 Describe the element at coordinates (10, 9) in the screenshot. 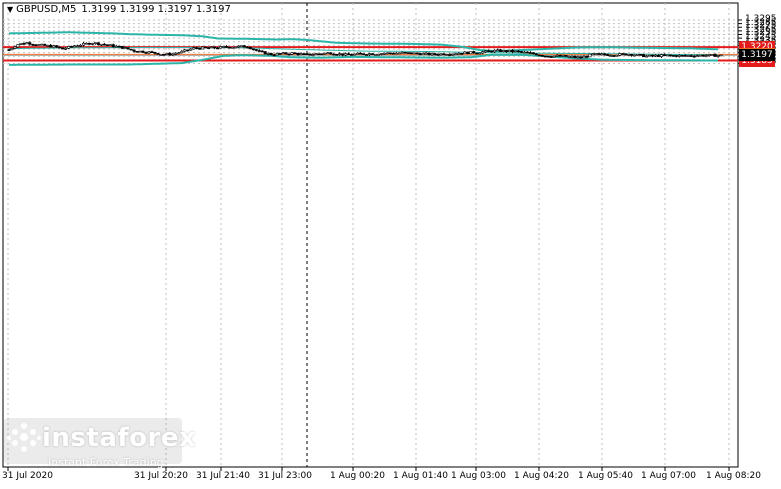

I see `caret-down-icon: ▼` at that location.